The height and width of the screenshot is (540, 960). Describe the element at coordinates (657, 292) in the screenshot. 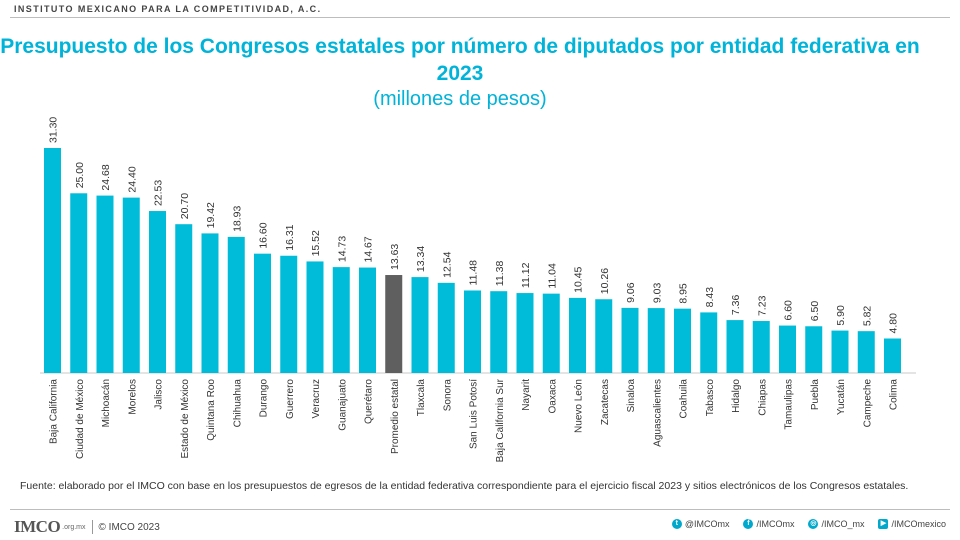

I see `value-label-23: 9.03` at that location.